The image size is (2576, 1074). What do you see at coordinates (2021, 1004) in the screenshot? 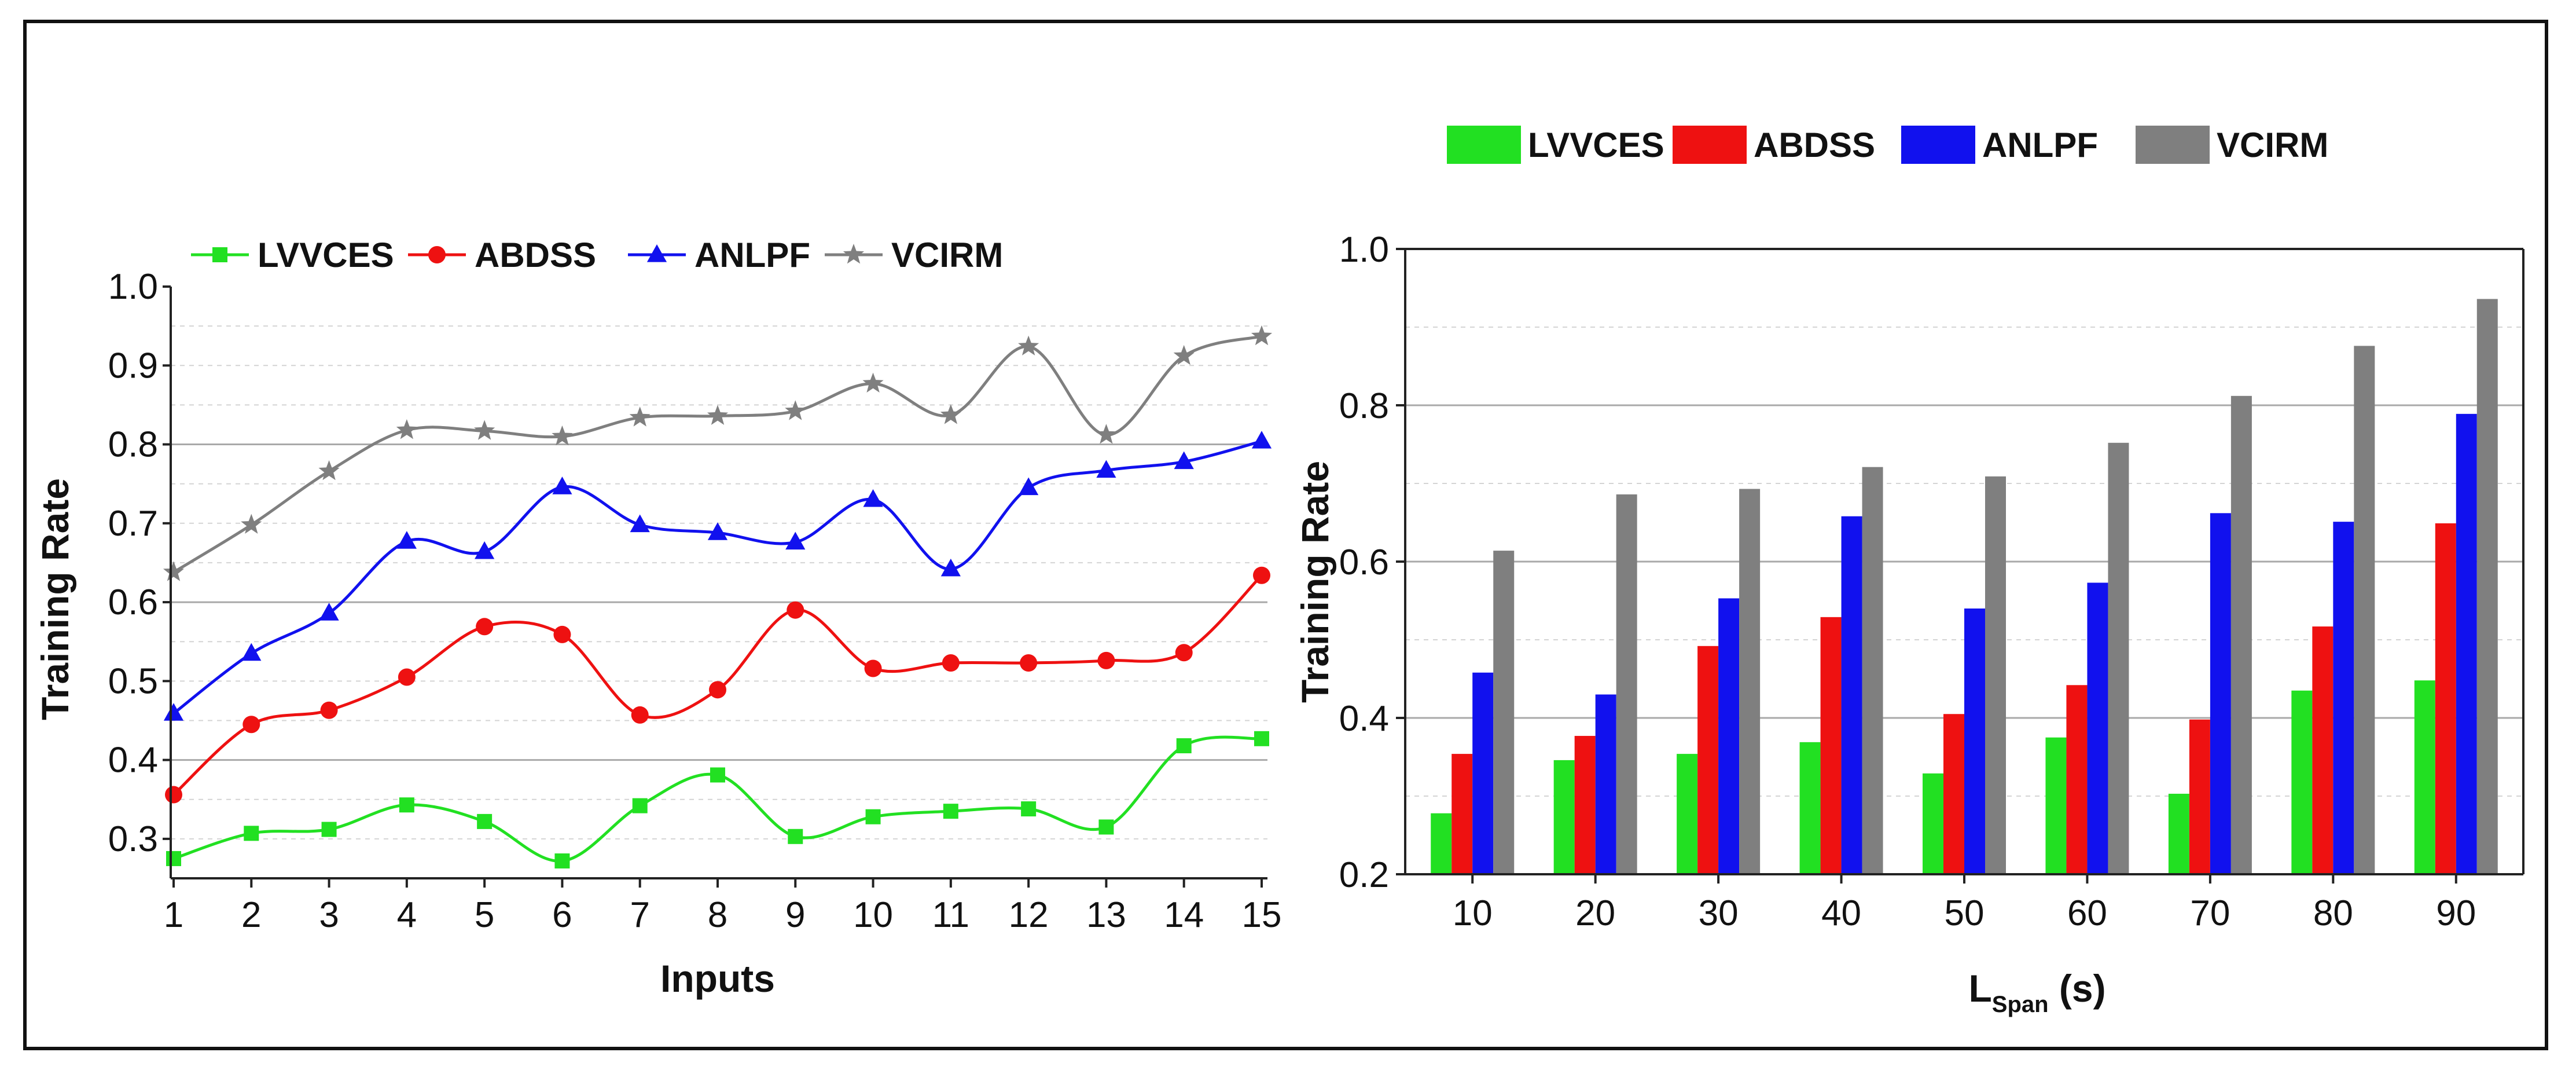
I see `bar-chart-x-axis-title-subscript: Span` at bounding box center [2021, 1004].